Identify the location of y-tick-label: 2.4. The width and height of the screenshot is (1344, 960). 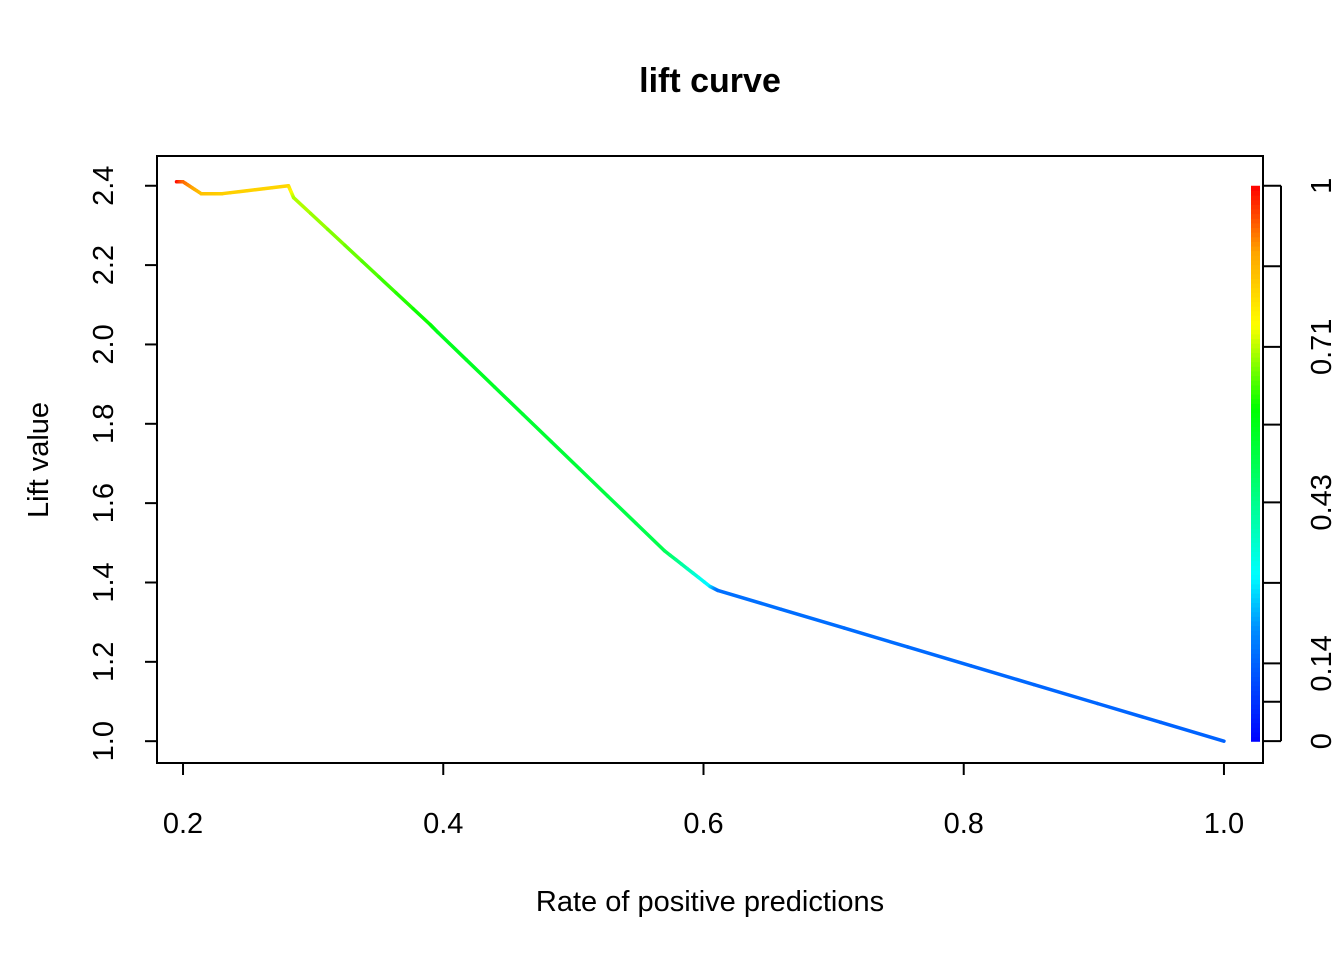
(104, 186).